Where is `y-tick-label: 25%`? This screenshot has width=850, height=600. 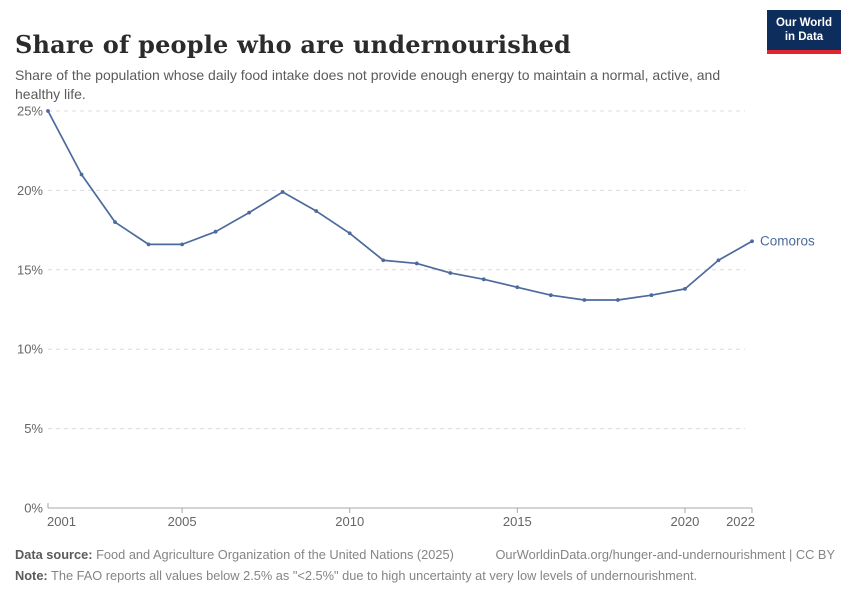
y-tick-label: 25% is located at coordinates (30, 111).